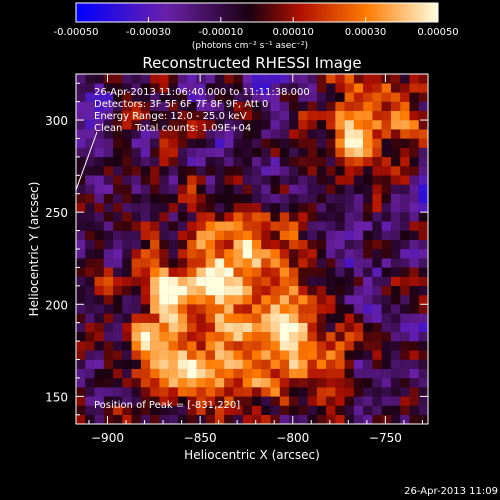 Image resolution: width=500 pixels, height=500 pixels. I want to click on x-tick-label: −850, so click(200, 438).